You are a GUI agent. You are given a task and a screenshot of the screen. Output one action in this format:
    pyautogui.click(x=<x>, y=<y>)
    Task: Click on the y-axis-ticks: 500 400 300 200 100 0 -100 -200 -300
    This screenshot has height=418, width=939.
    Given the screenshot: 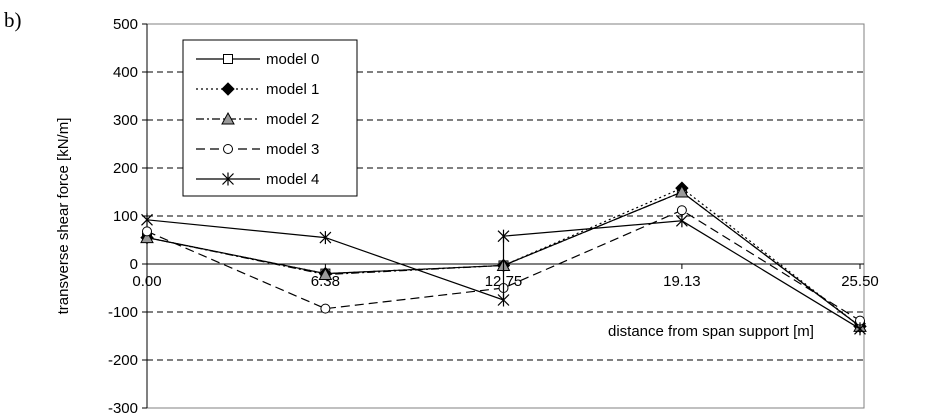 What is the action you would take?
    pyautogui.click(x=127, y=216)
    